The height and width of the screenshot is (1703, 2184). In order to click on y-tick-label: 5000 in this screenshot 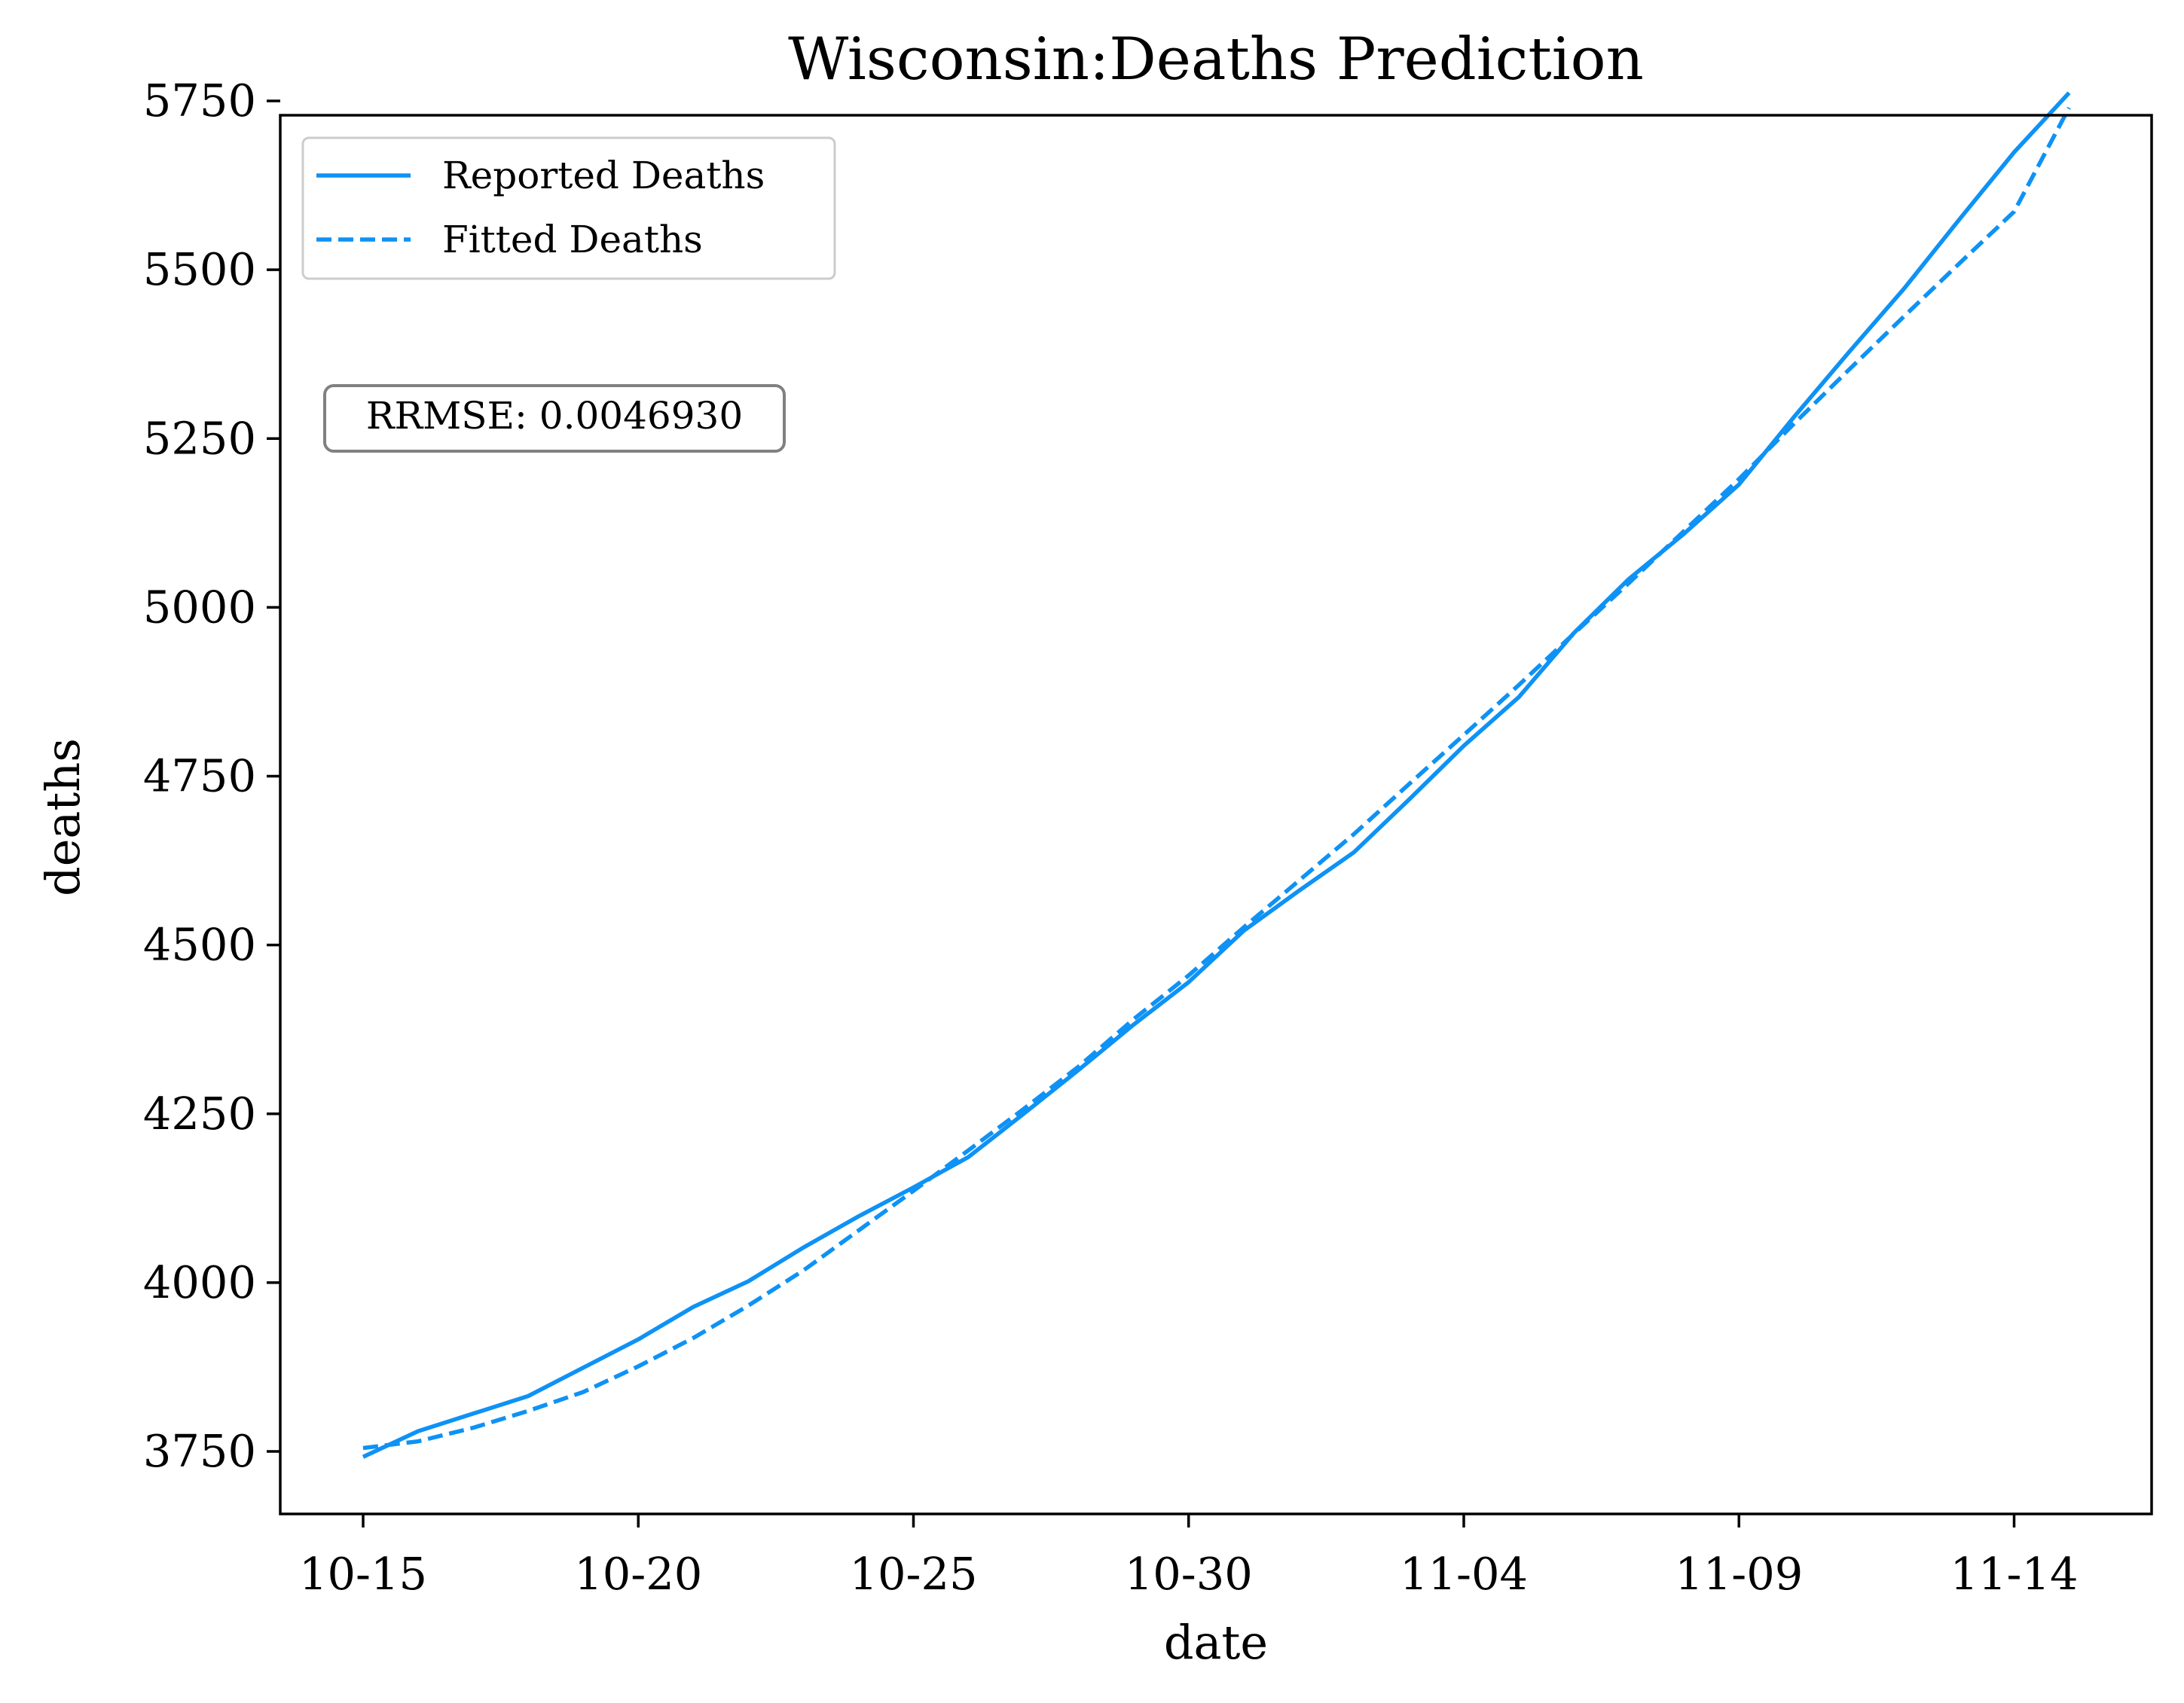, I will do `click(199, 607)`.